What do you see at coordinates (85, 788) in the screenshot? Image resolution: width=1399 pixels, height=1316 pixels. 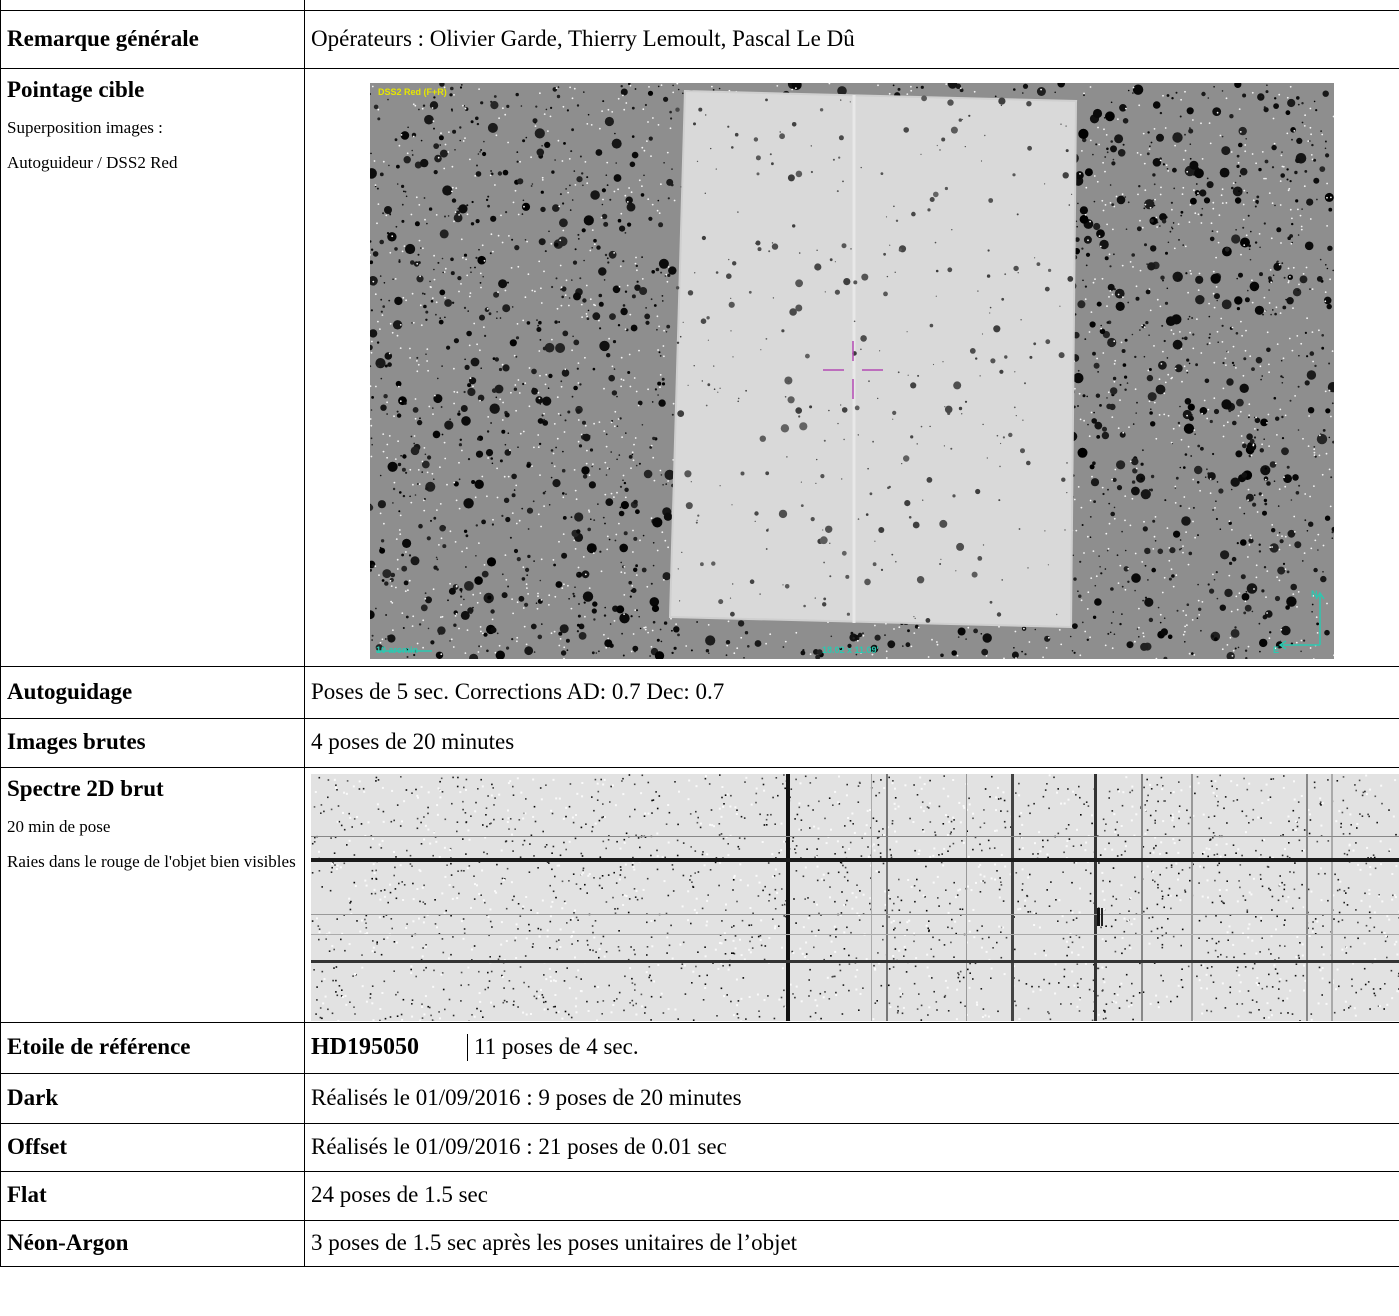 I see `spectre-label: Spectre 2D brut` at bounding box center [85, 788].